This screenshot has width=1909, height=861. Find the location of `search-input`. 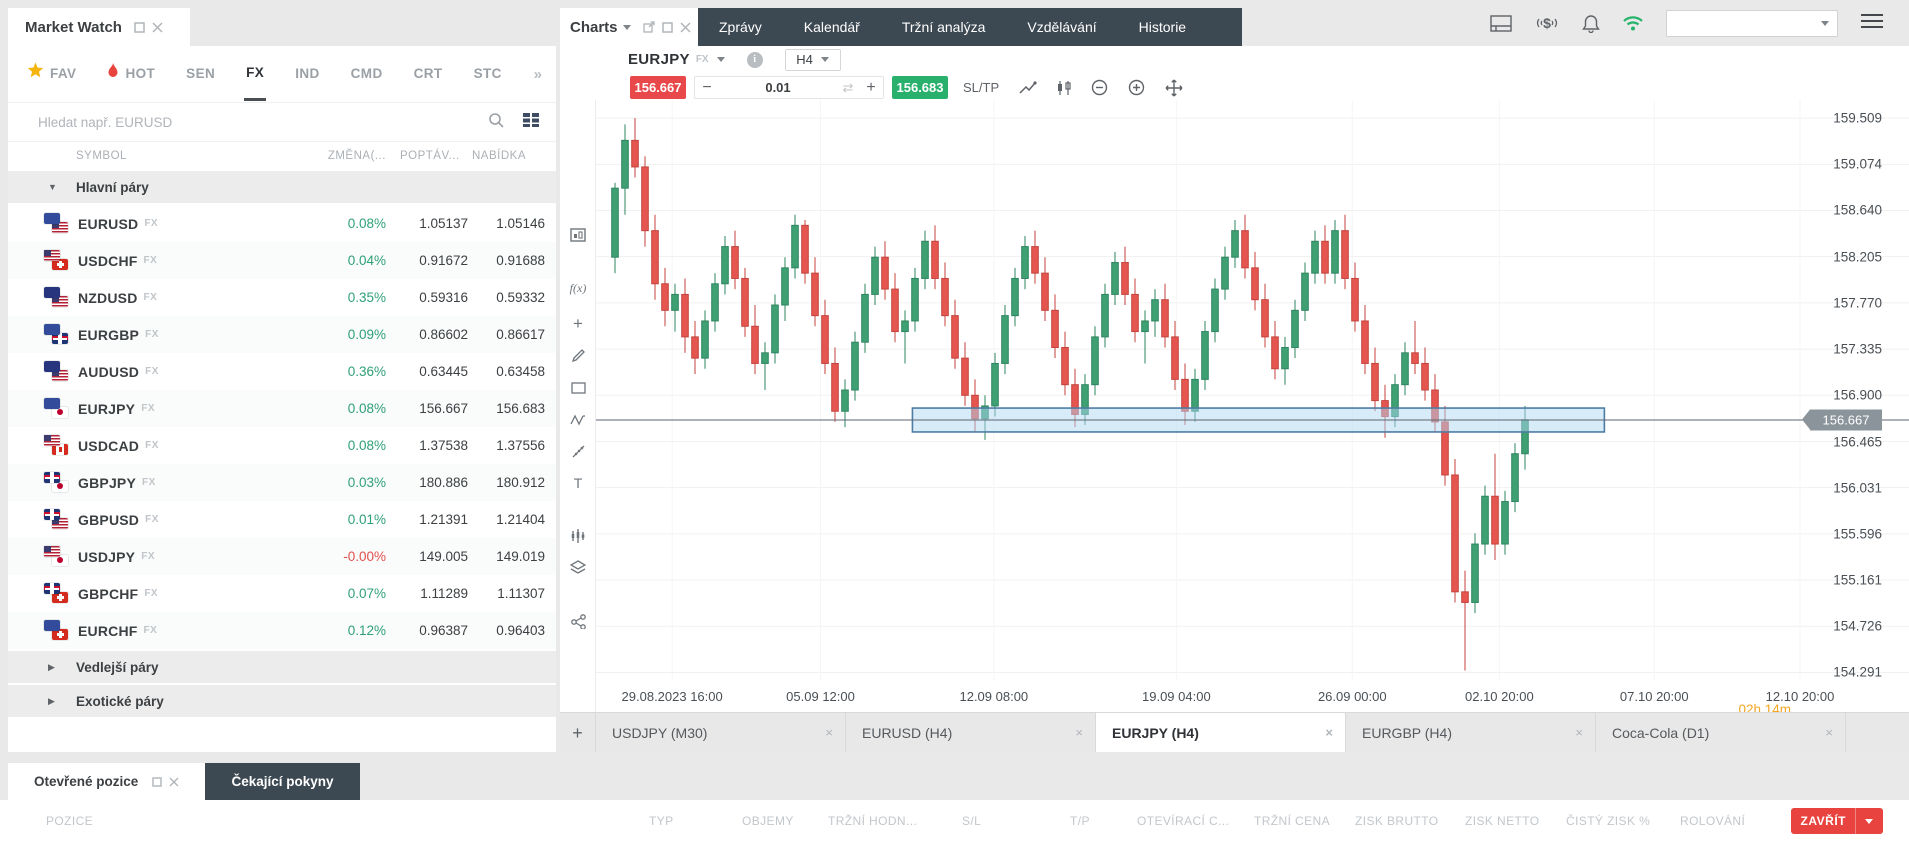

search-input is located at coordinates (263, 122).